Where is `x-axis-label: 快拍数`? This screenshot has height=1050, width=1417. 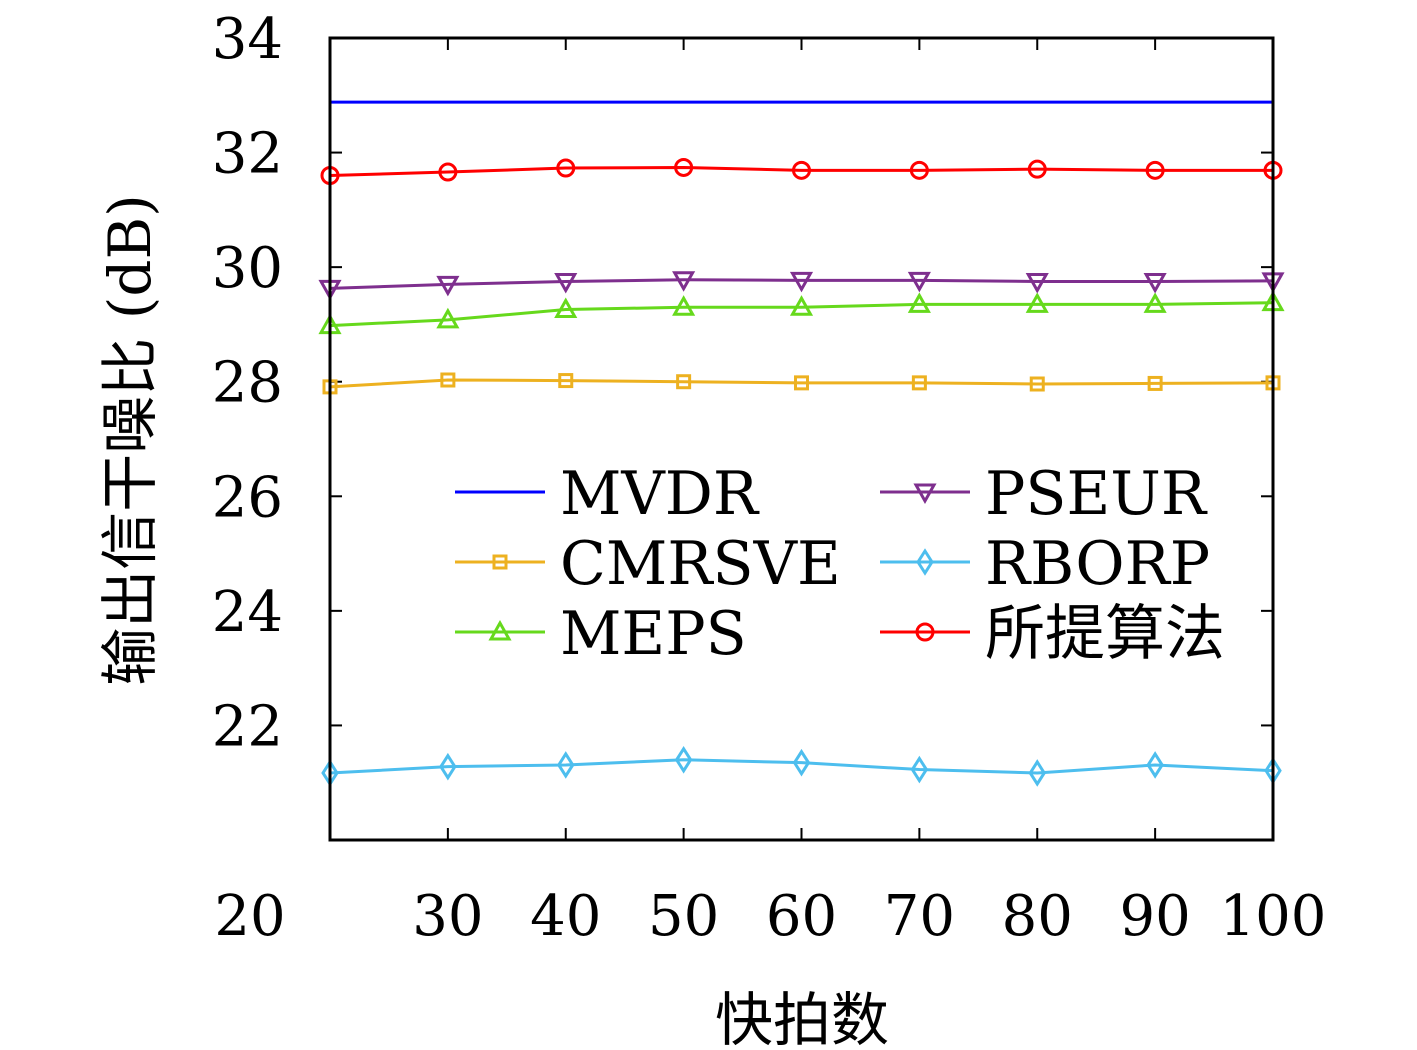 x-axis-label: 快拍数 is located at coordinates (802, 1018).